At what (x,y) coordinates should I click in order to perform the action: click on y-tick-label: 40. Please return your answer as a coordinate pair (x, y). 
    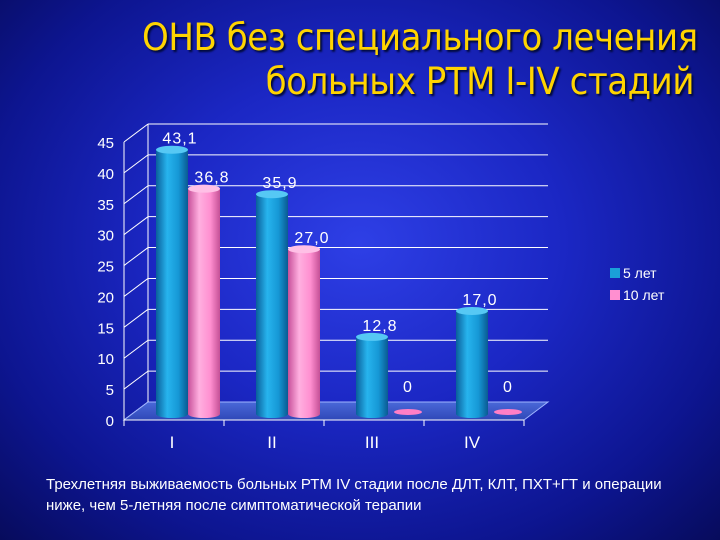
    Looking at the image, I should click on (105, 174).